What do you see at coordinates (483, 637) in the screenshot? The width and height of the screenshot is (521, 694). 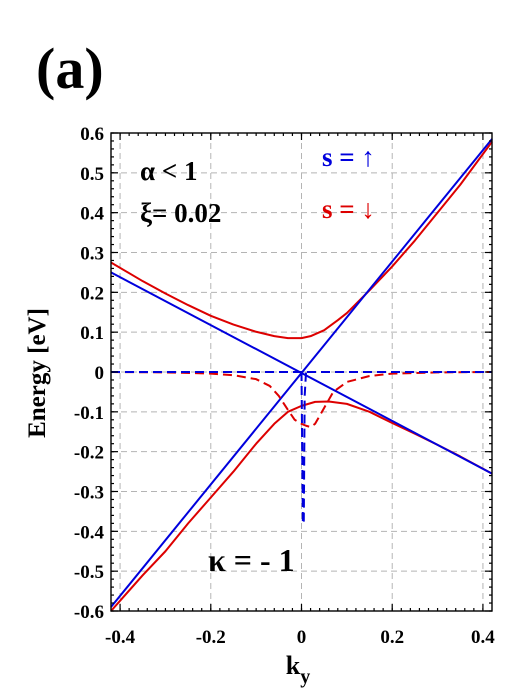 I see `x-tick-label: 0.4` at bounding box center [483, 637].